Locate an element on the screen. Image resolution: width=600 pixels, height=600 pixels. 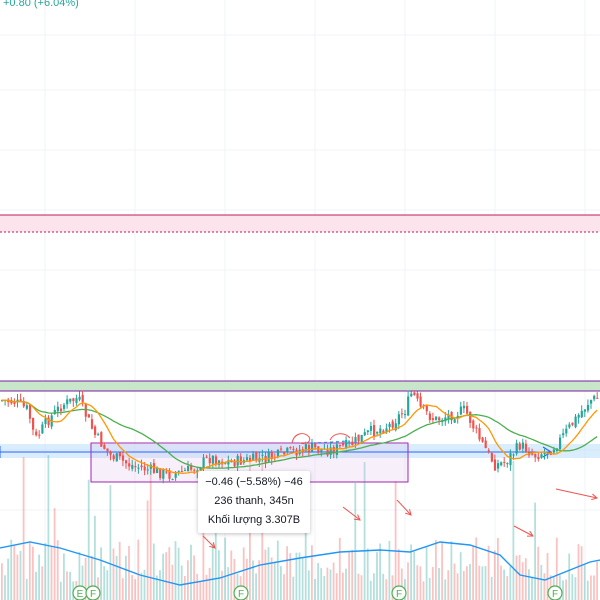
hand-drawn-annotations is located at coordinates (321, 438).